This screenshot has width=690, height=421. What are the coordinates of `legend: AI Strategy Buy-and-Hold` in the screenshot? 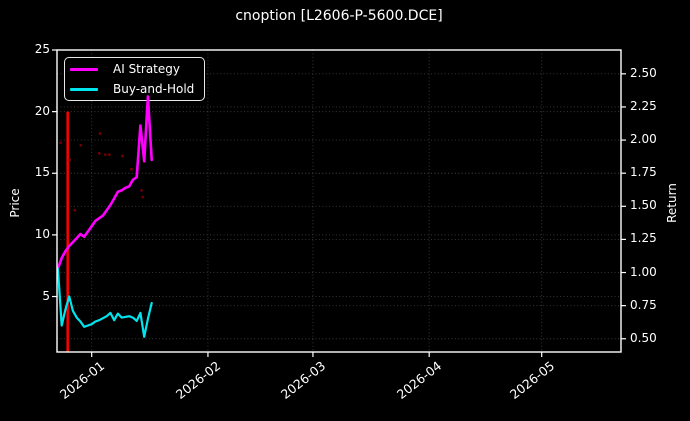 It's located at (134, 79).